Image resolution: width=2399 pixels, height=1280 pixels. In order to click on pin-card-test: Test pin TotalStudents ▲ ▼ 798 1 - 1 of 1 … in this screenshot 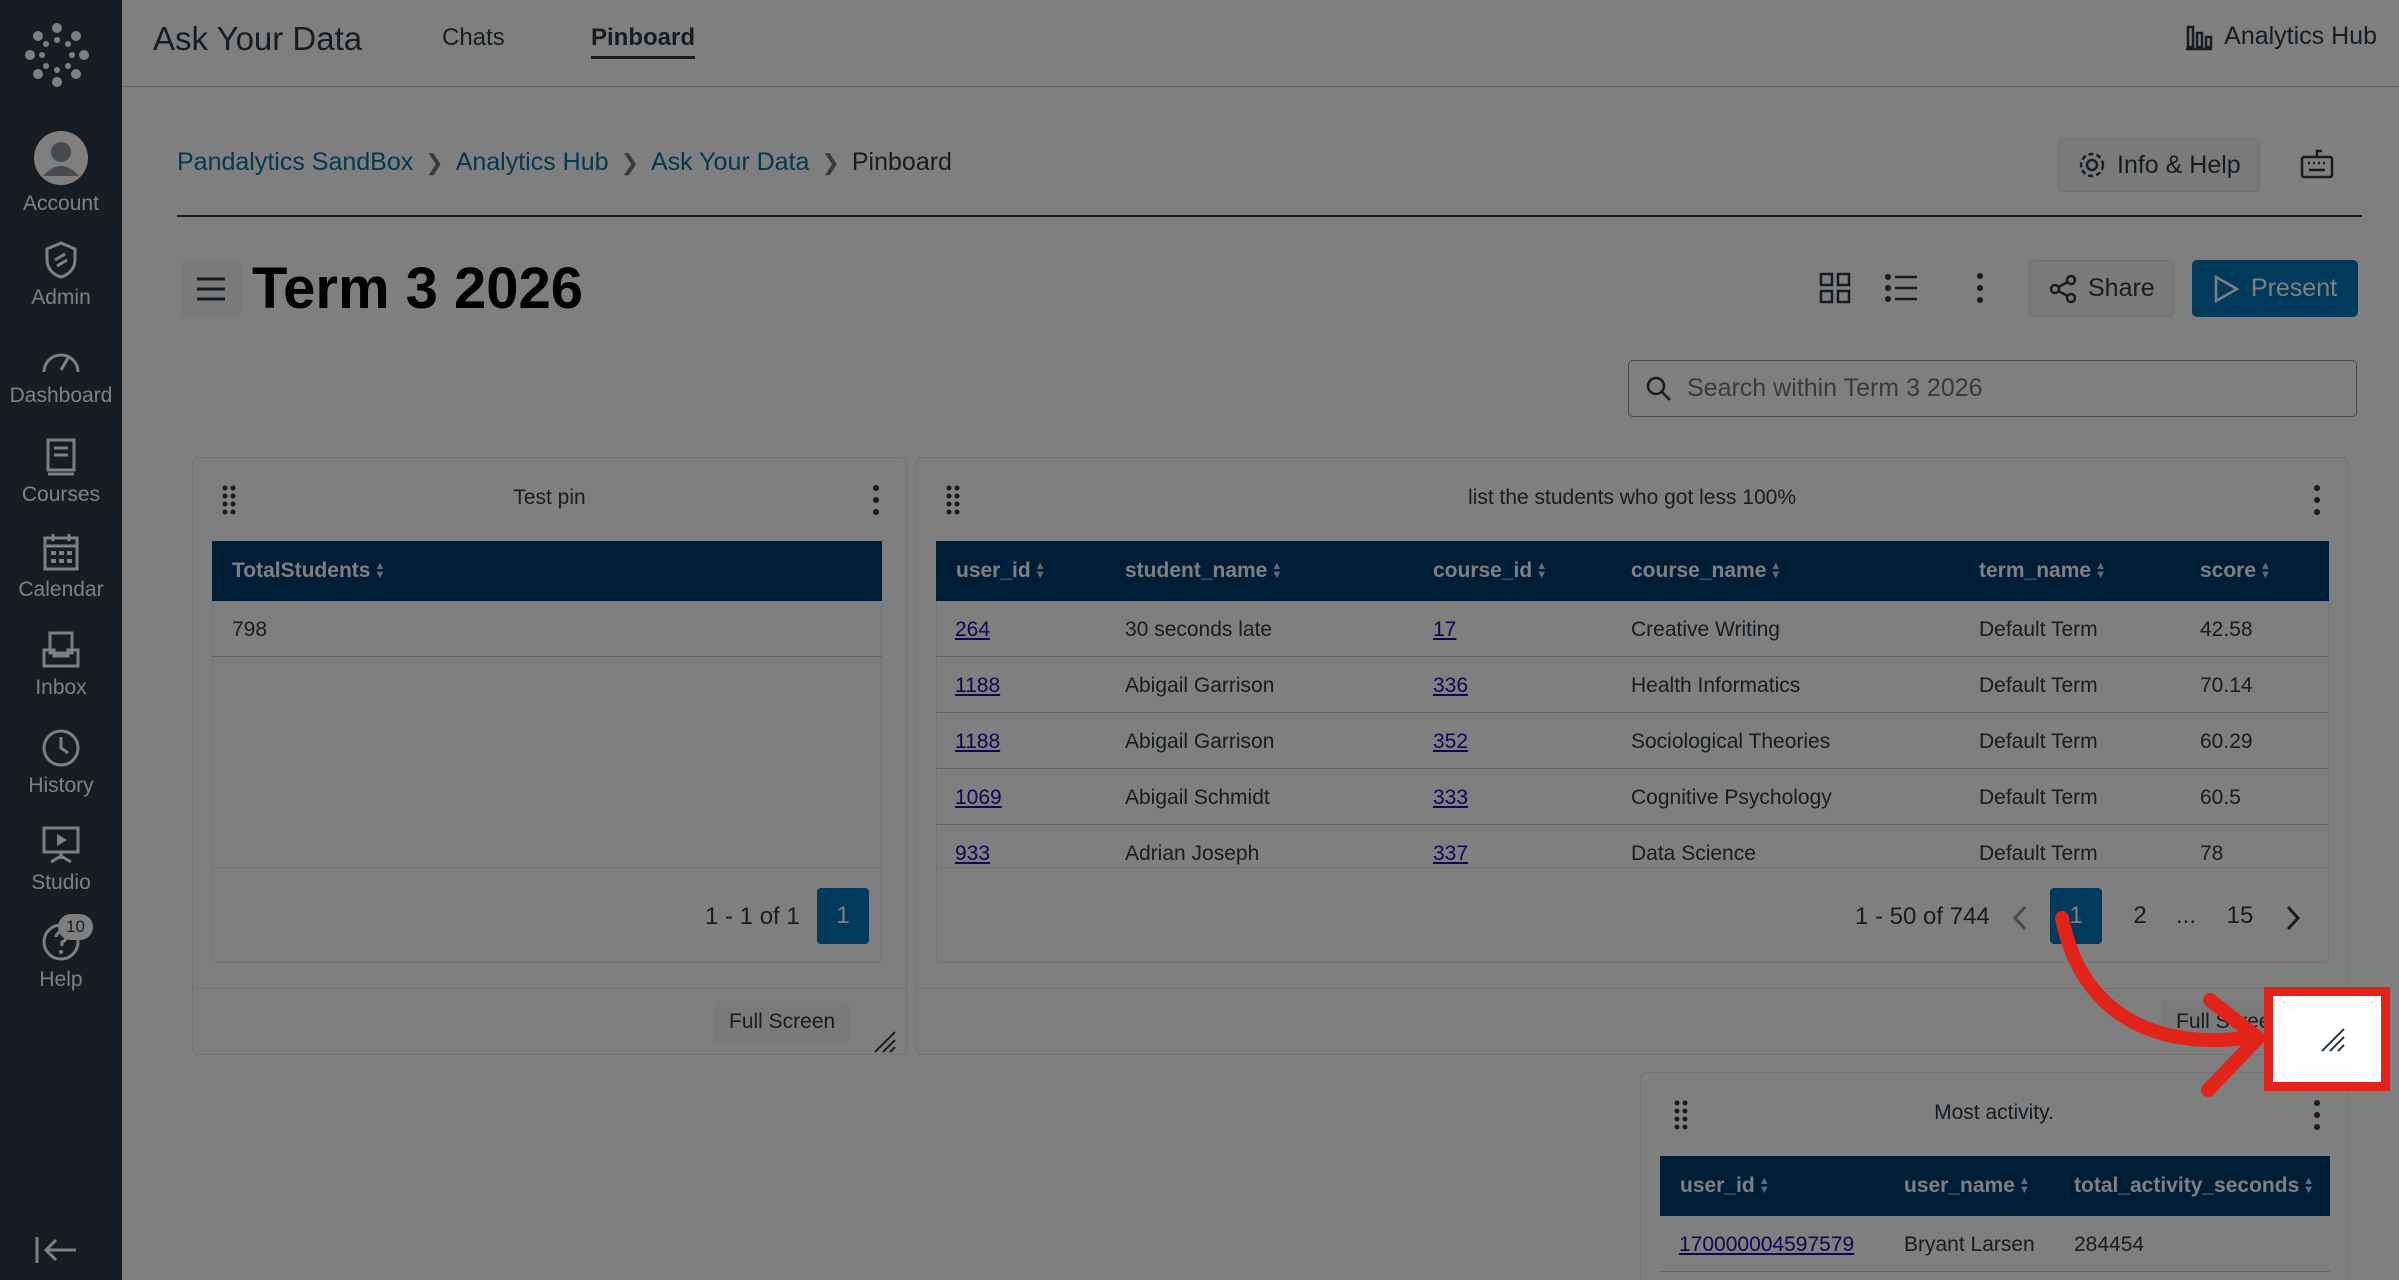, I will do `click(549, 756)`.